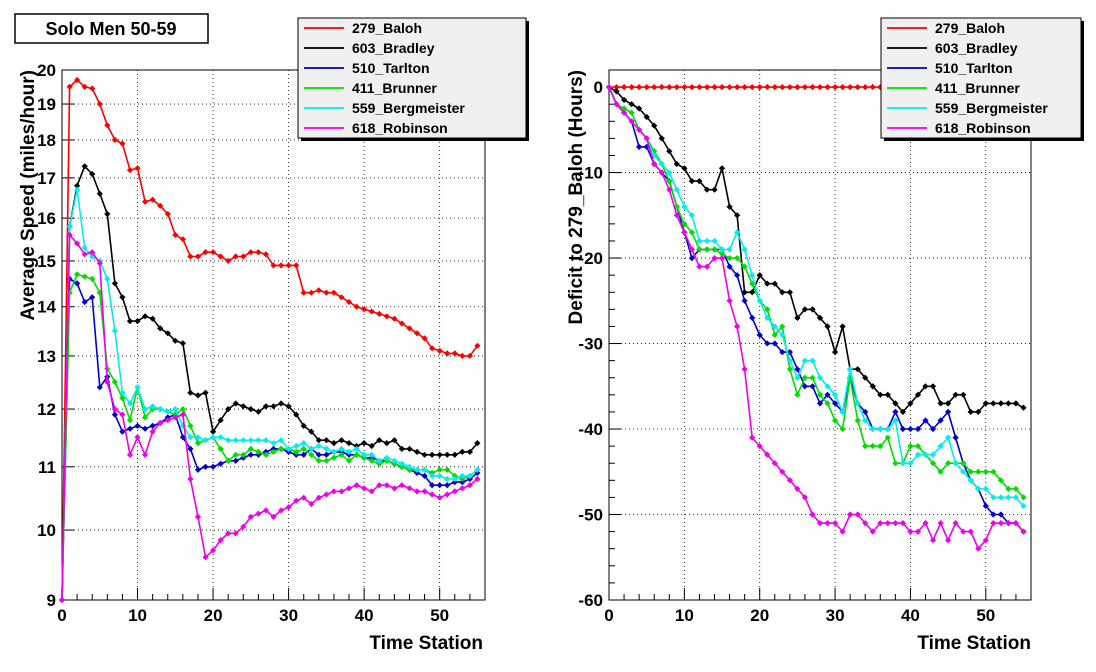 The height and width of the screenshot is (672, 1096). Describe the element at coordinates (608, 615) in the screenshot. I see `x-tick-label: 0` at that location.